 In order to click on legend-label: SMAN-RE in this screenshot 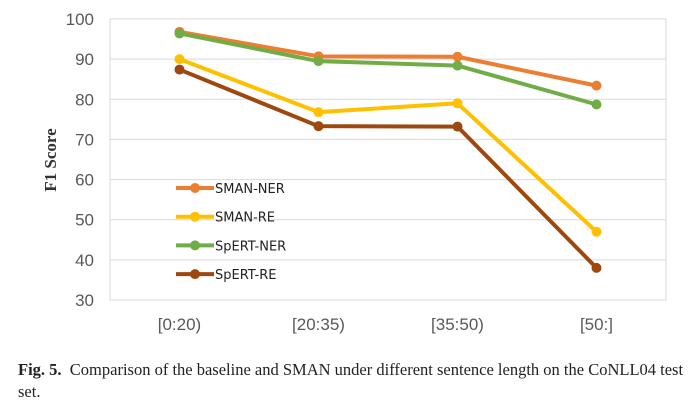, I will do `click(245, 218)`.